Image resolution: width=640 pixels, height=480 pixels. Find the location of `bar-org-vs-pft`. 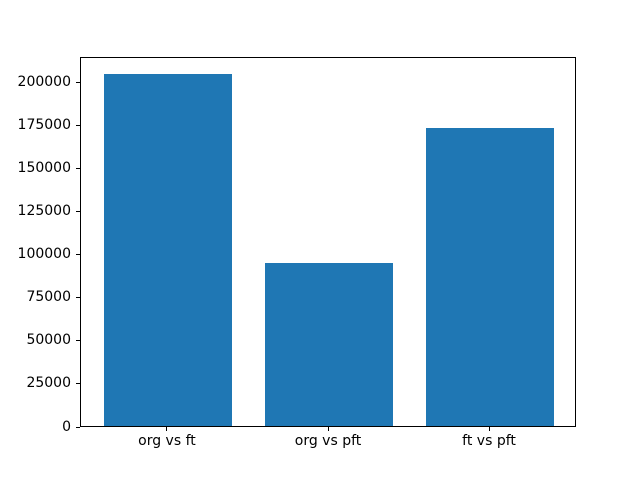

bar-org-vs-pft is located at coordinates (329, 344).